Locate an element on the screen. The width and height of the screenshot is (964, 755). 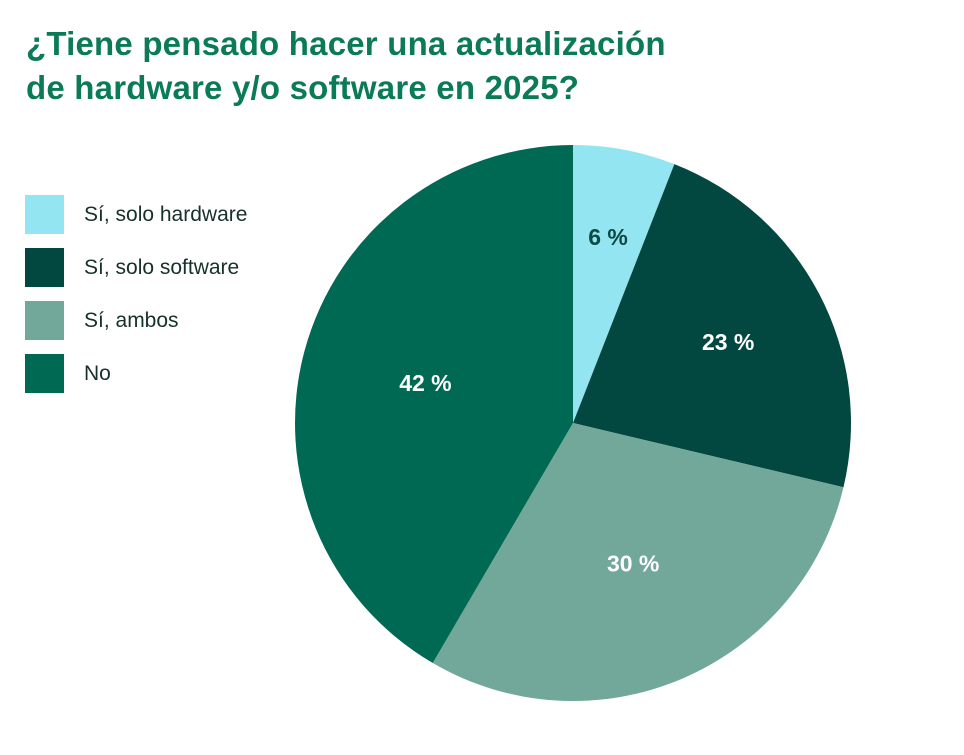
legend-swatch-ambos is located at coordinates (44, 320).